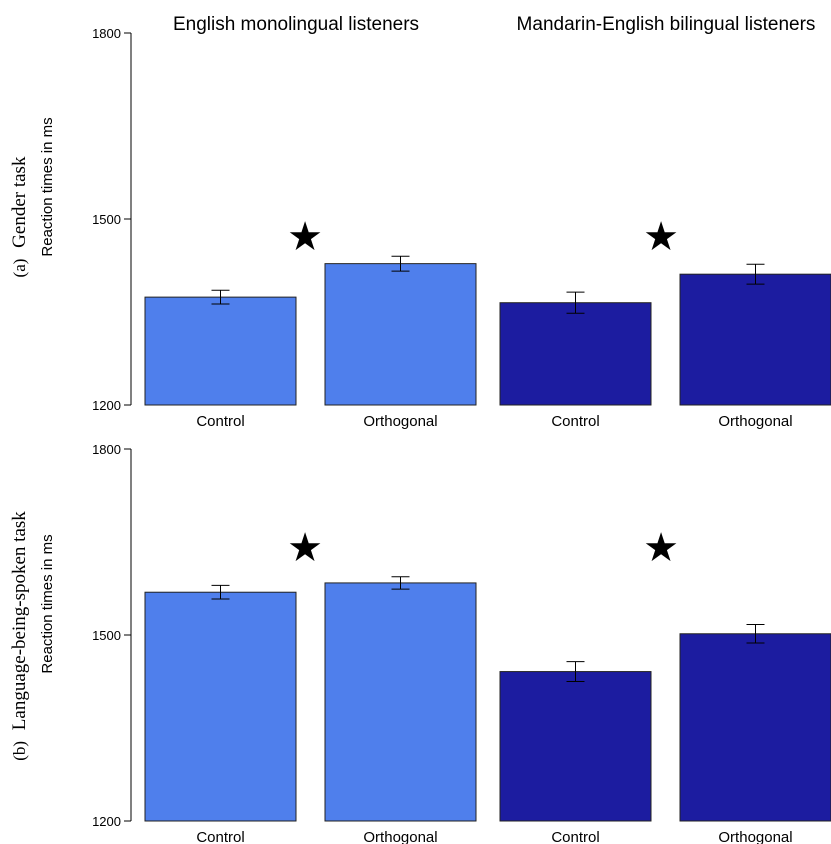 The image size is (831, 844). What do you see at coordinates (494, 836) in the screenshot?
I see `panel-b-category-labels: Control Orthogonal Control Orthogonal` at bounding box center [494, 836].